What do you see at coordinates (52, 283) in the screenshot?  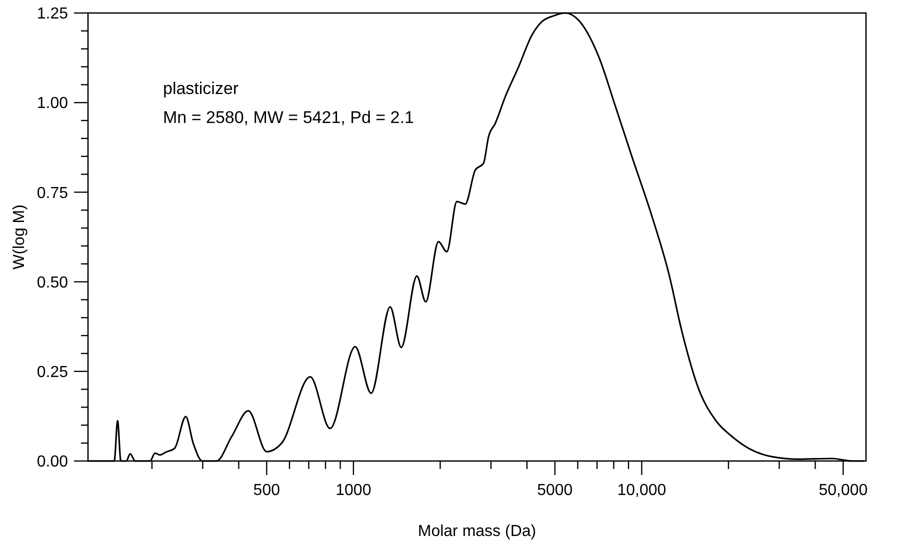 I see `y-tick-label: 0.50` at bounding box center [52, 283].